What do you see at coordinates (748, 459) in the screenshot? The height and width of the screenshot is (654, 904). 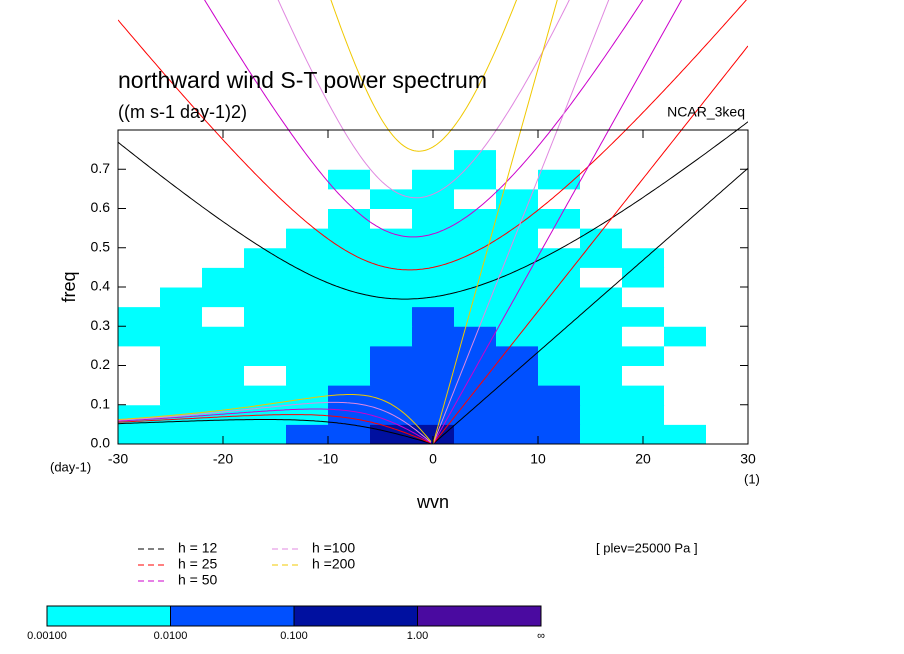 I see `x-tick-label: 30` at bounding box center [748, 459].